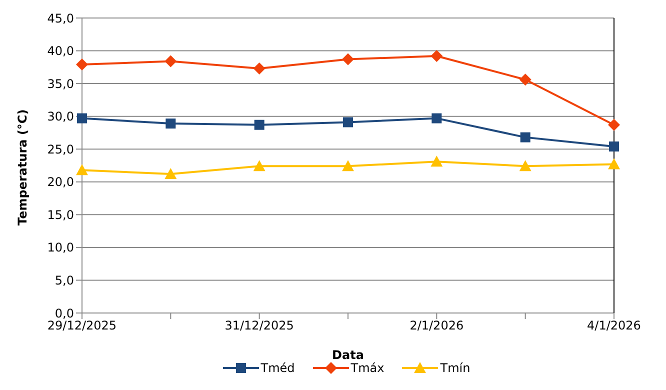 This screenshot has height=390, width=666. I want to click on y-tick-label: 25,0, so click(60, 149).